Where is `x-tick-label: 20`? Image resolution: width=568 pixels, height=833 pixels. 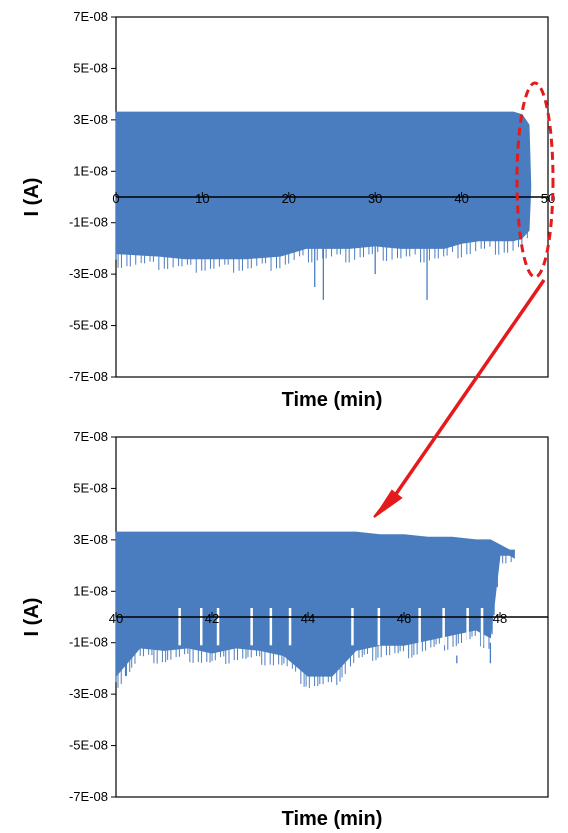
x-tick-label: 20 is located at coordinates (289, 198).